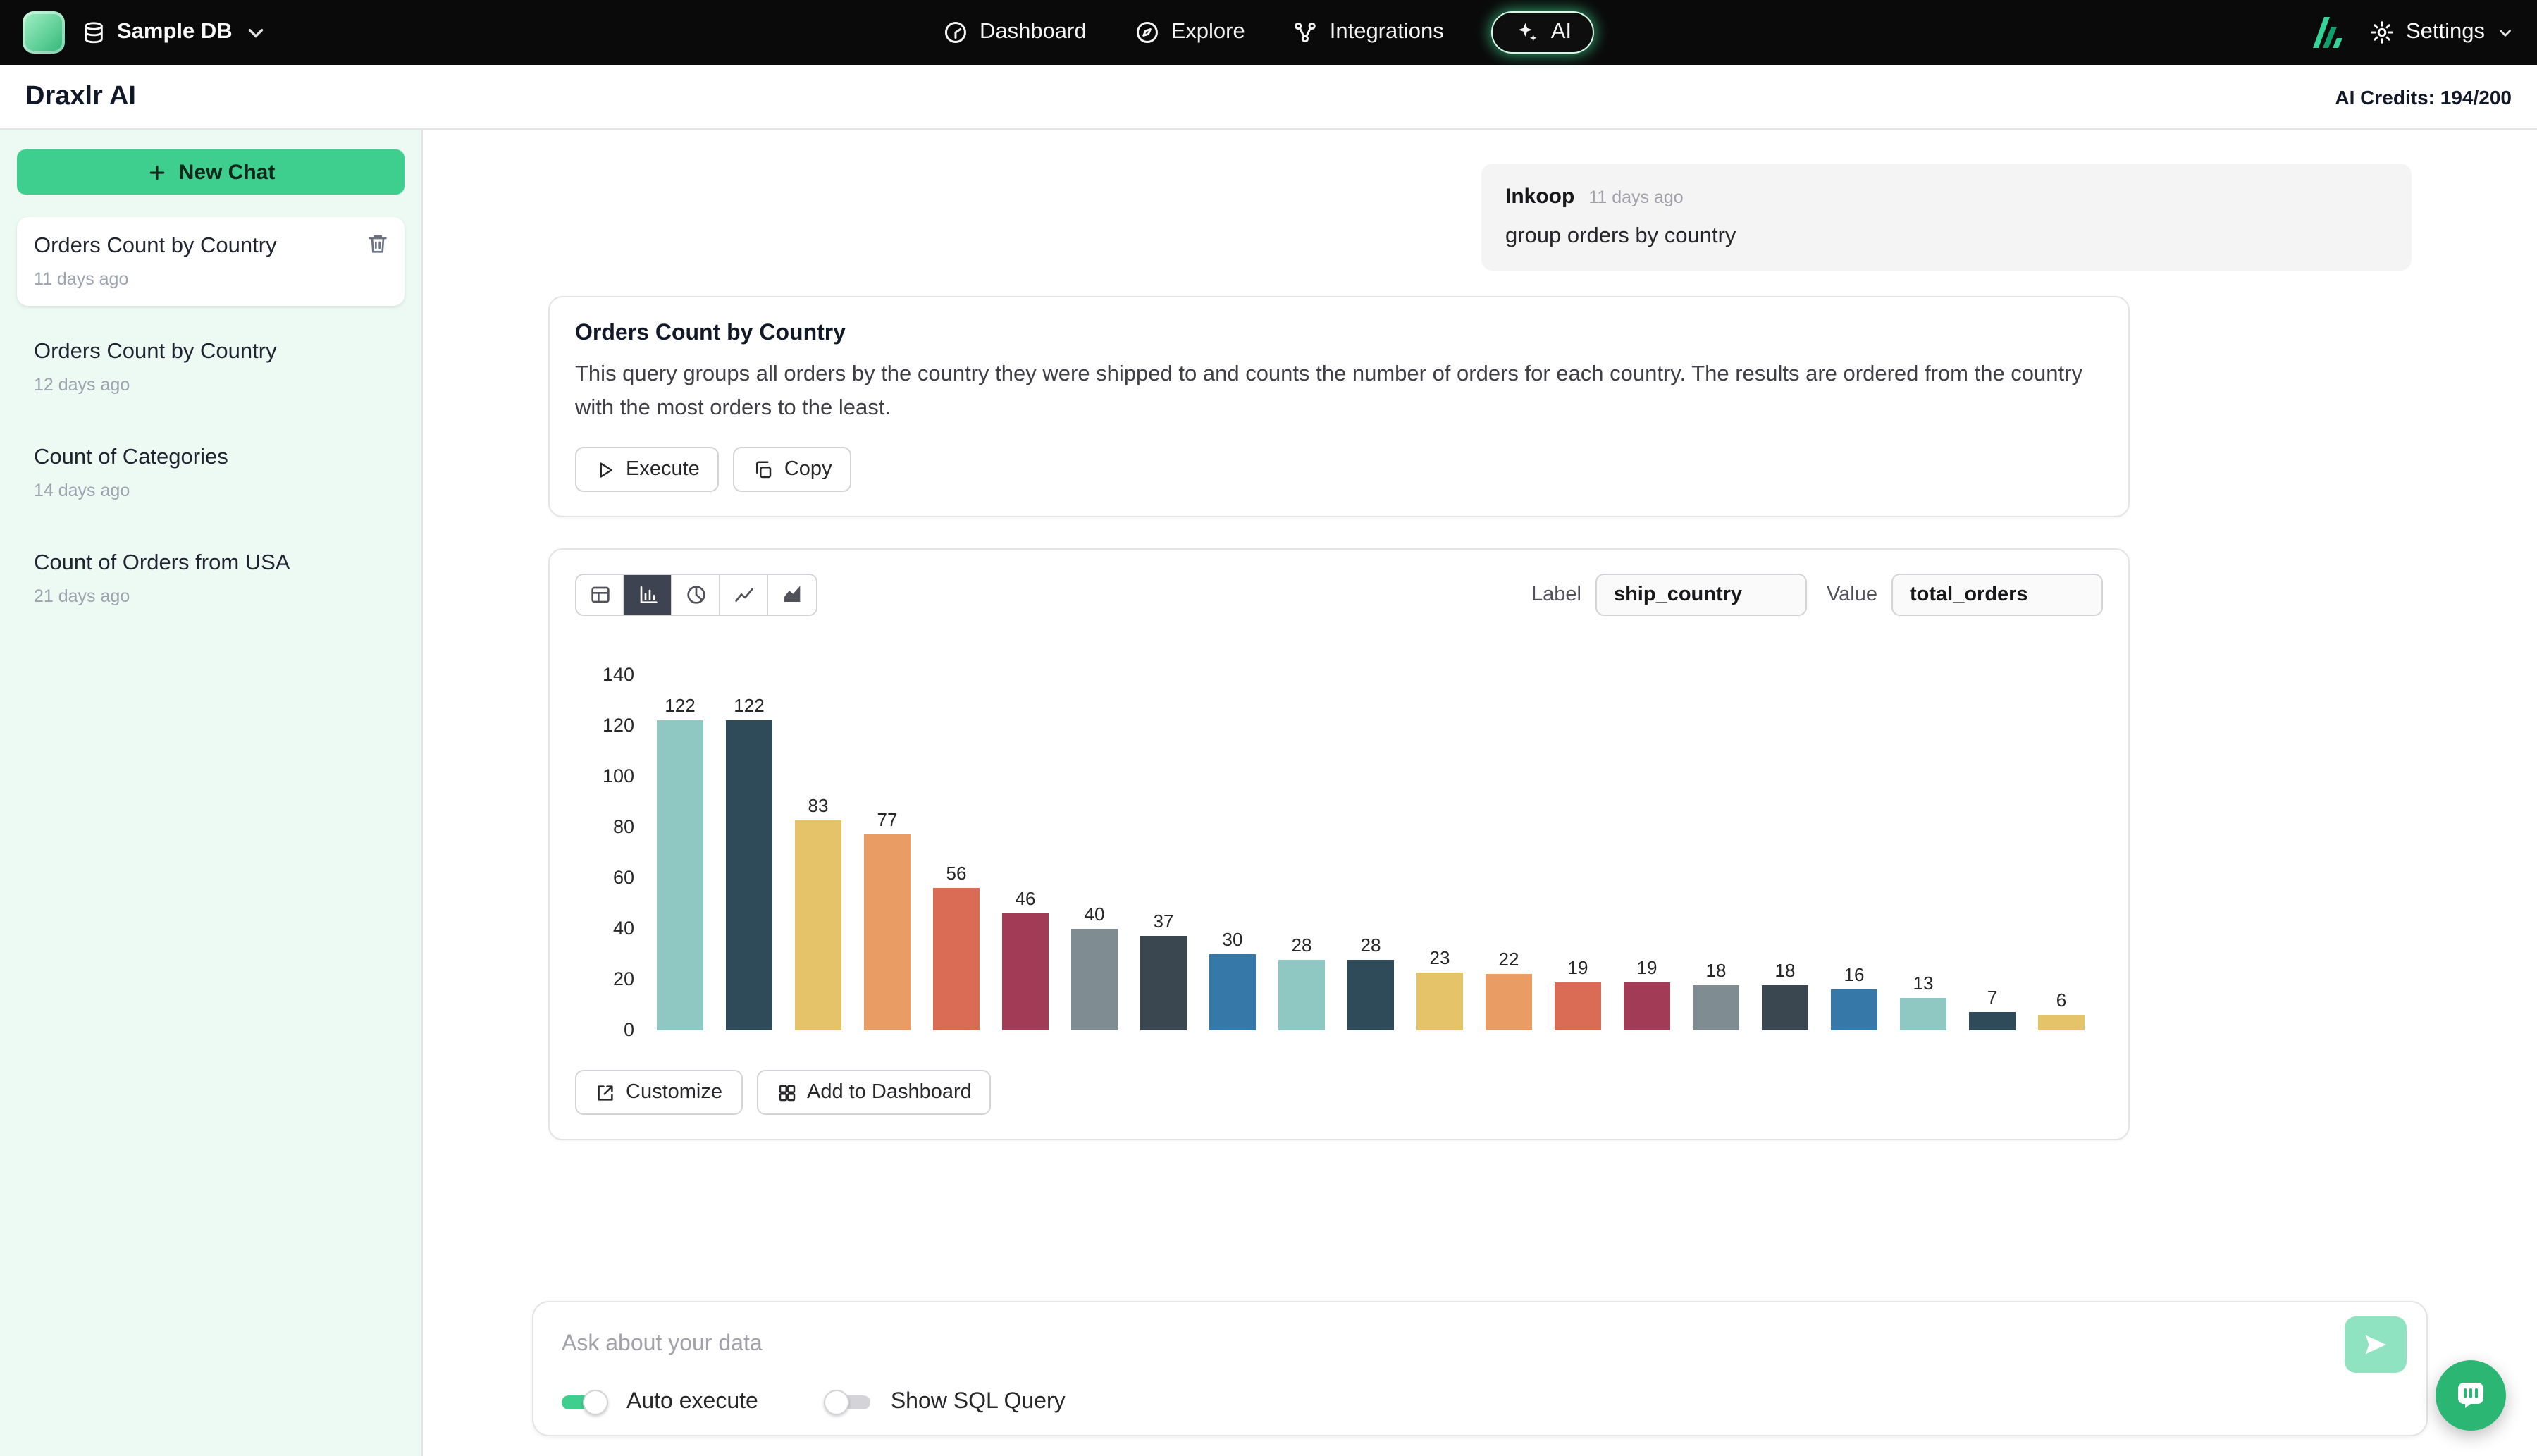 Image resolution: width=2537 pixels, height=1456 pixels. Describe the element at coordinates (1636, 196) in the screenshot. I see `user-message-time: 11 days ago` at that location.